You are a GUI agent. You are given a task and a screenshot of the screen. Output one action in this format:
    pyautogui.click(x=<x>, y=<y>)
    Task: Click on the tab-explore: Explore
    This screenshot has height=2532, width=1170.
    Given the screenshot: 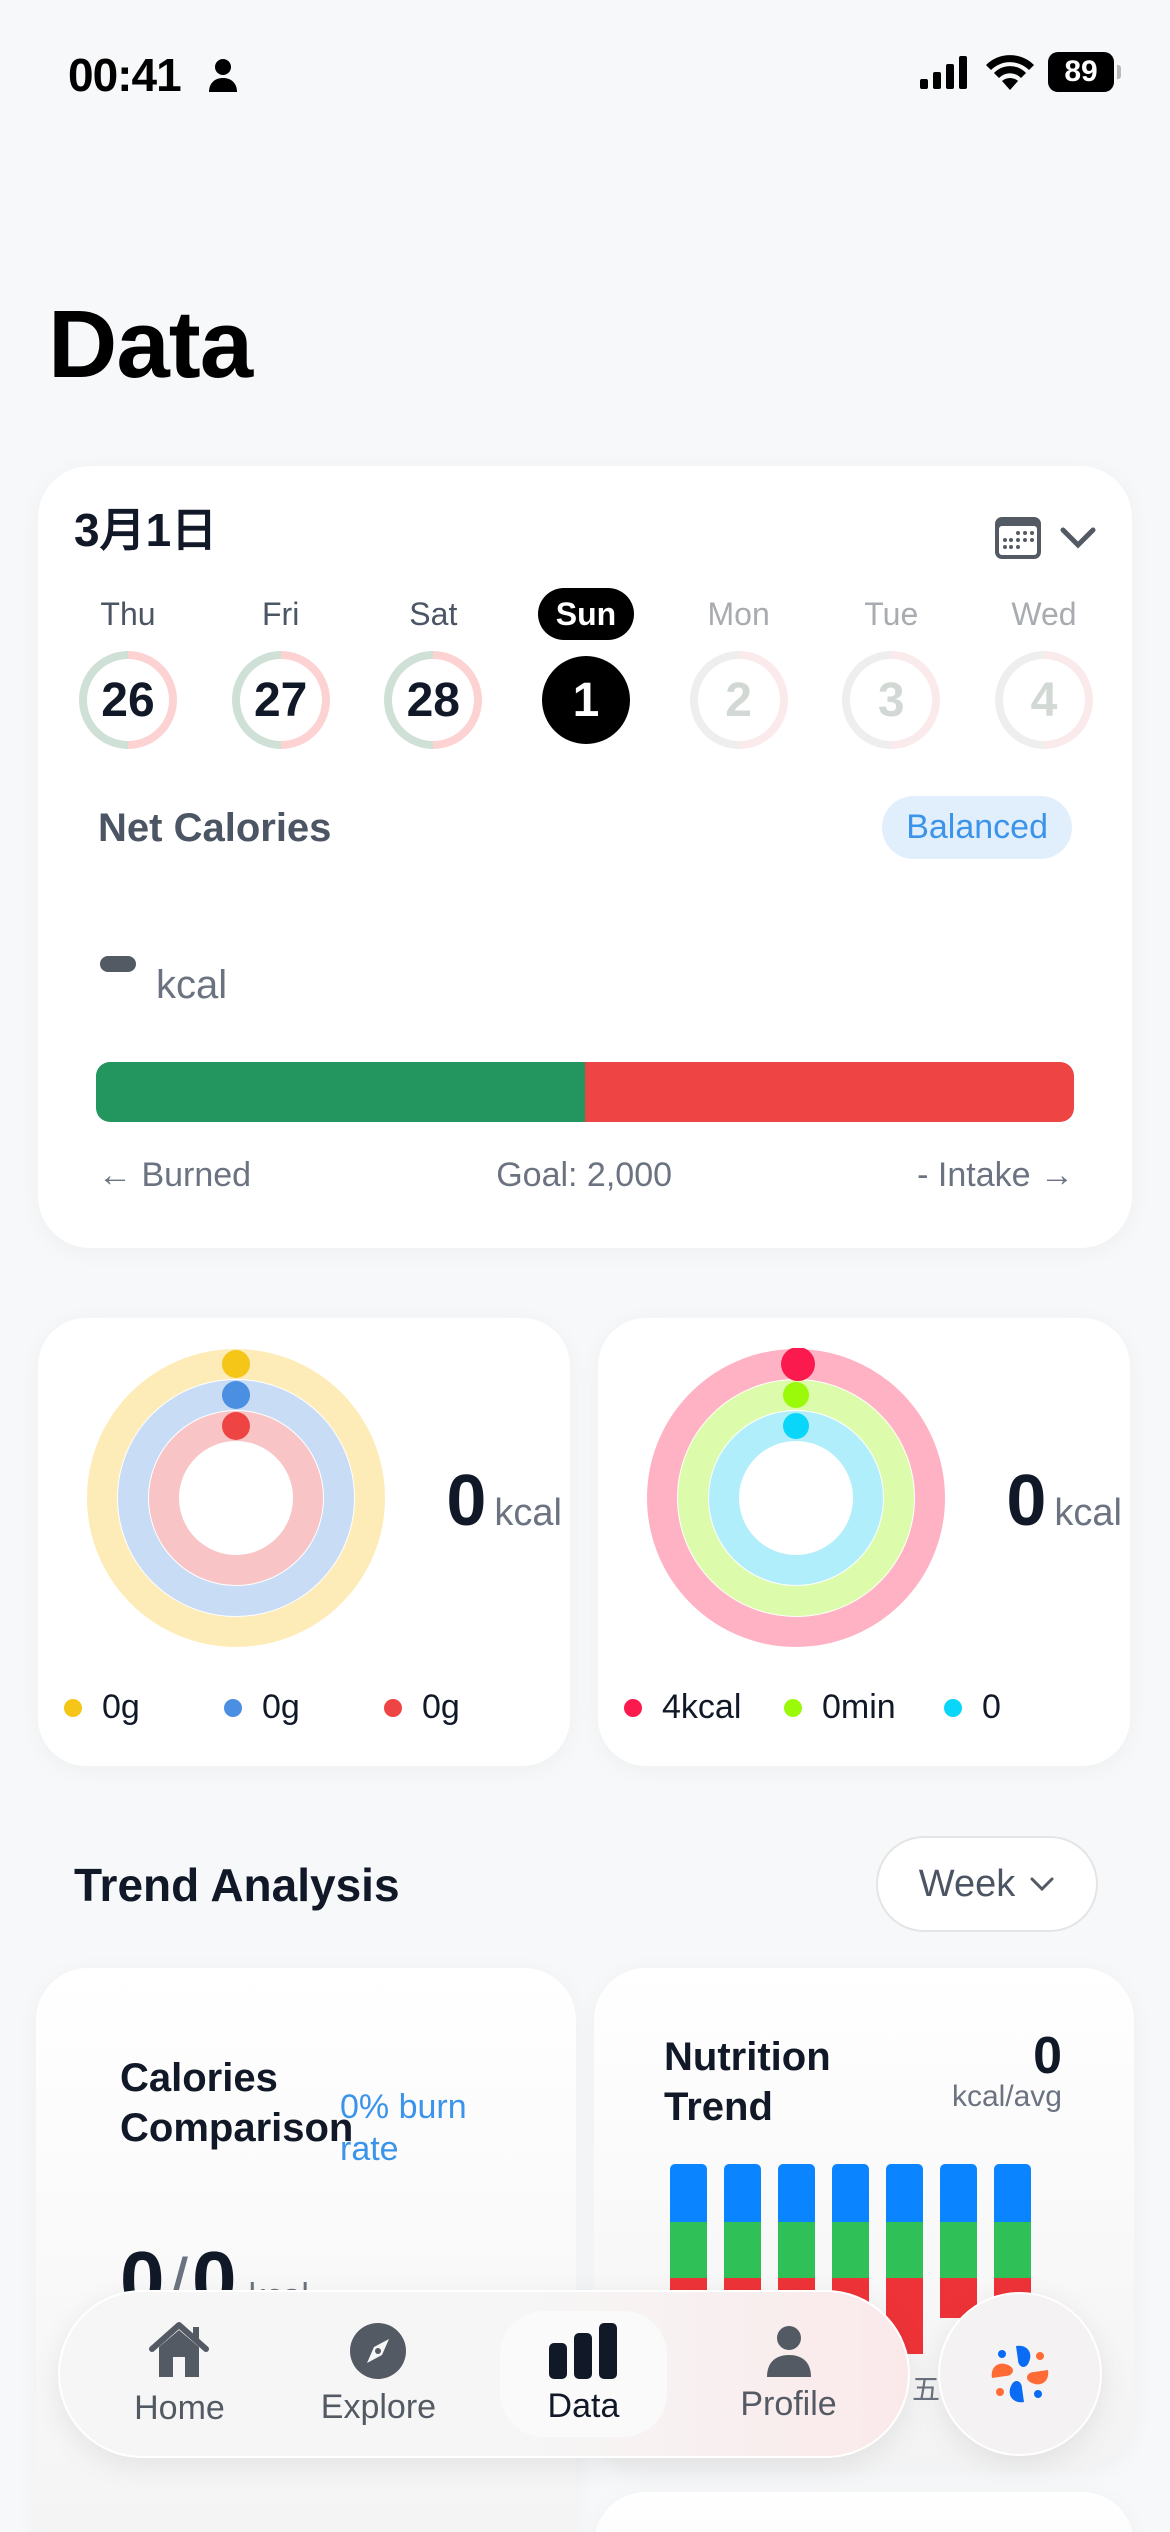 What is the action you would take?
    pyautogui.click(x=378, y=2374)
    